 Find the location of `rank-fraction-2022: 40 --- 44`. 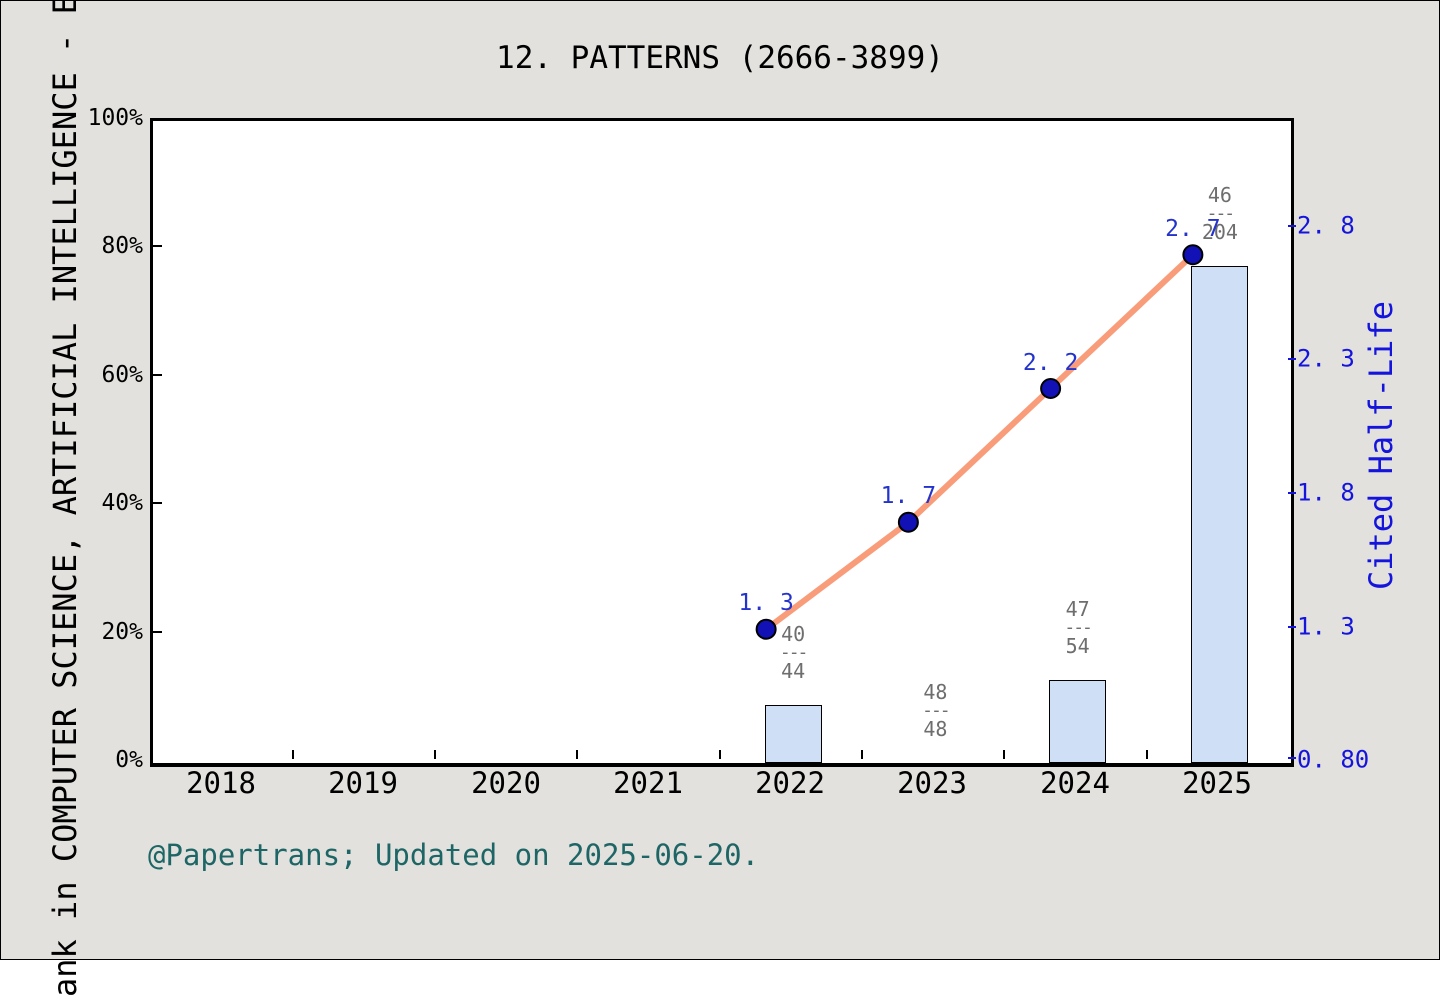

rank-fraction-2022: 40 --- 44 is located at coordinates (793, 652).